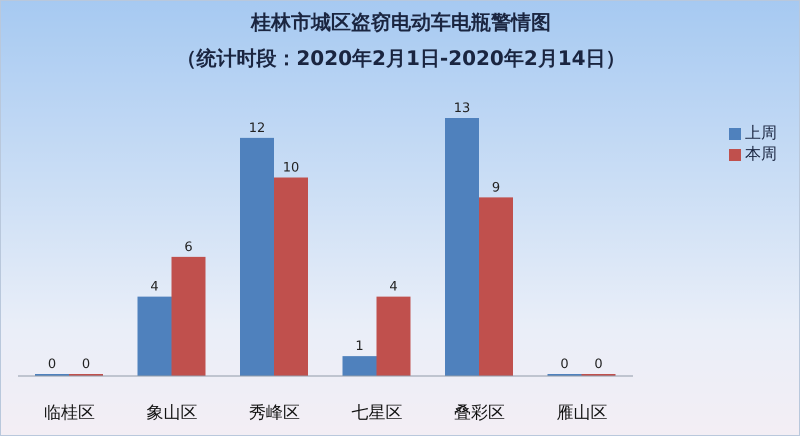 This screenshot has height=436, width=800. I want to click on x-tick-label: 叠彩区, so click(479, 413).